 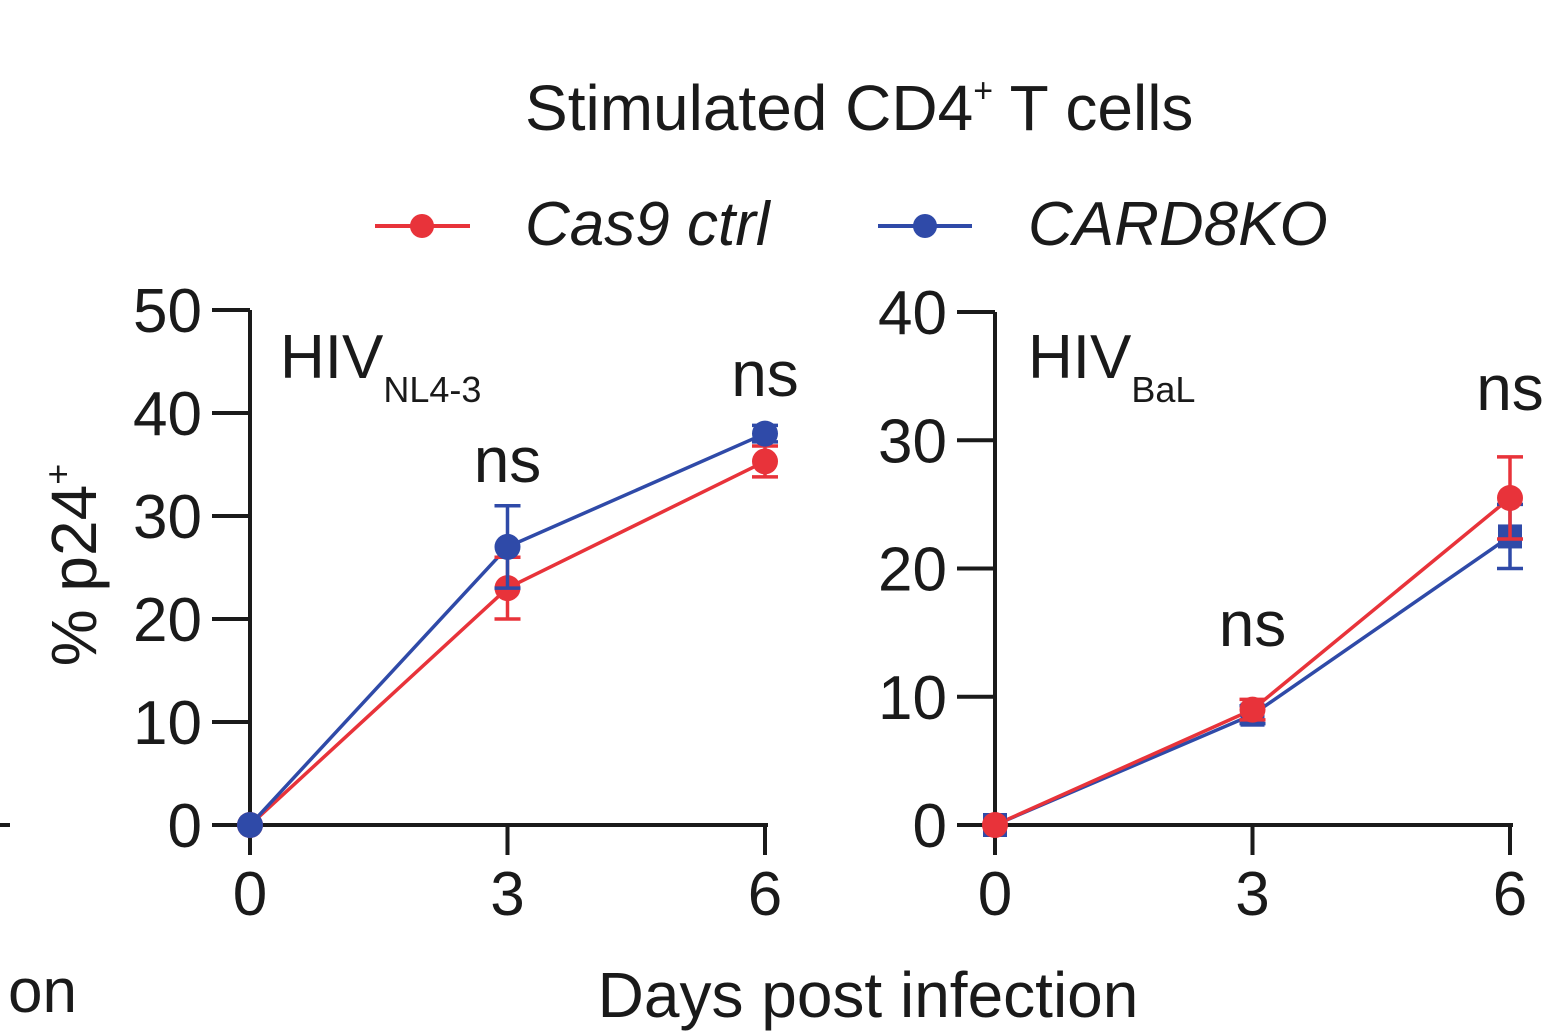 What do you see at coordinates (1252, 680) in the screenshot?
I see `series-line-card8ko` at bounding box center [1252, 680].